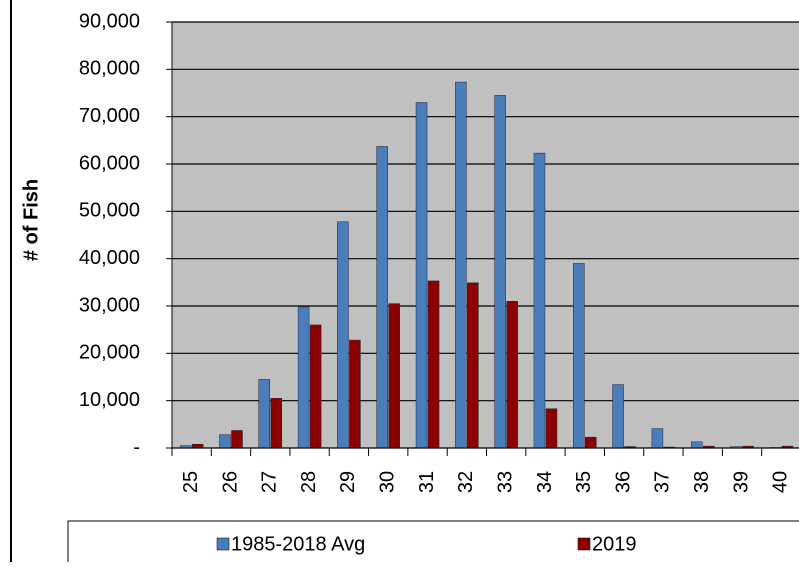  I want to click on x-tick-label: 25, so click(191, 482).